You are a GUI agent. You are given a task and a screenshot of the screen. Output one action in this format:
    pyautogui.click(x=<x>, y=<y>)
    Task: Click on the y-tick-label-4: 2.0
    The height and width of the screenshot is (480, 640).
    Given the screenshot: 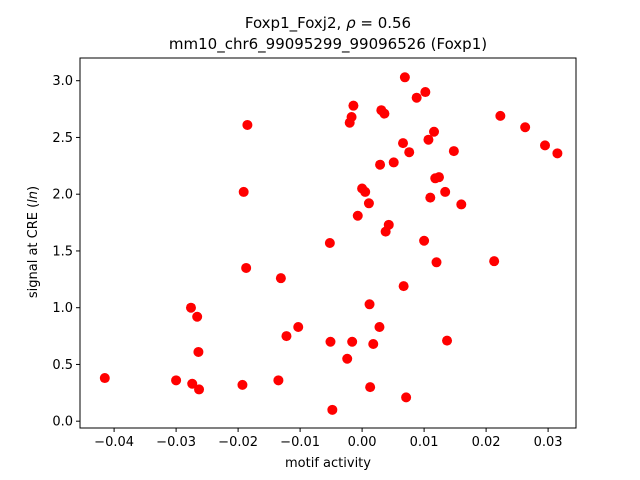 What is the action you would take?
    pyautogui.click(x=62, y=195)
    